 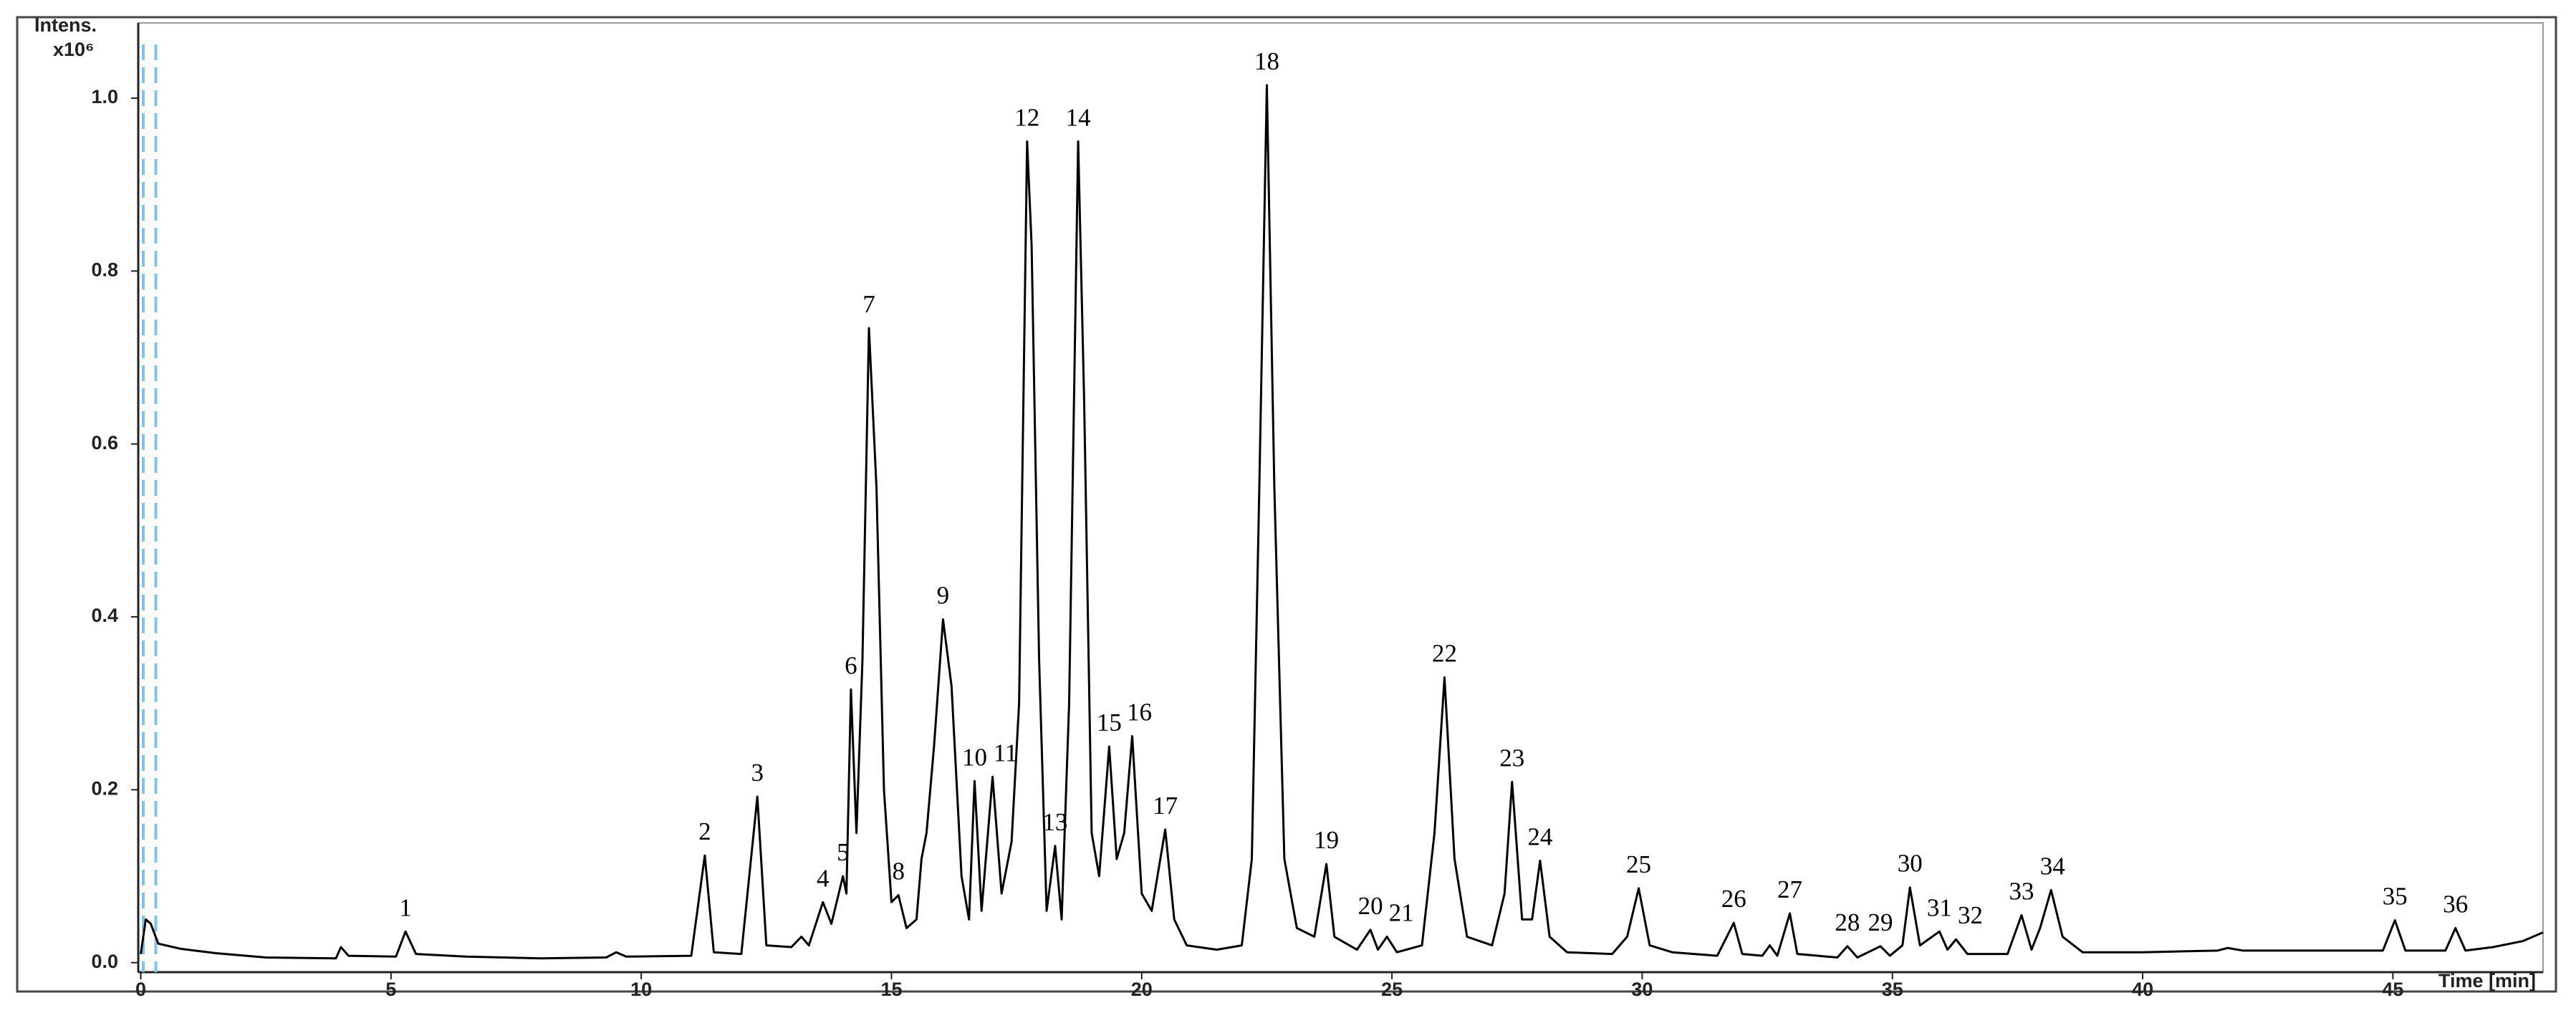 I want to click on y-tick-label: 0.2, so click(x=104, y=789).